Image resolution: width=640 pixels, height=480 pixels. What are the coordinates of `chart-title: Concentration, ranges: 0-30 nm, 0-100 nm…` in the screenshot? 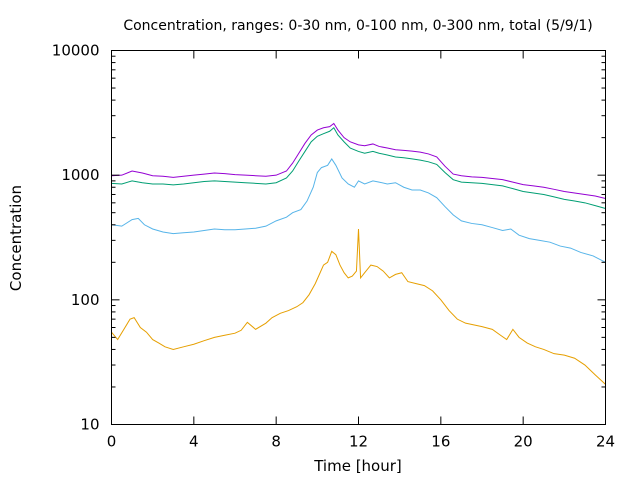 It's located at (357, 26).